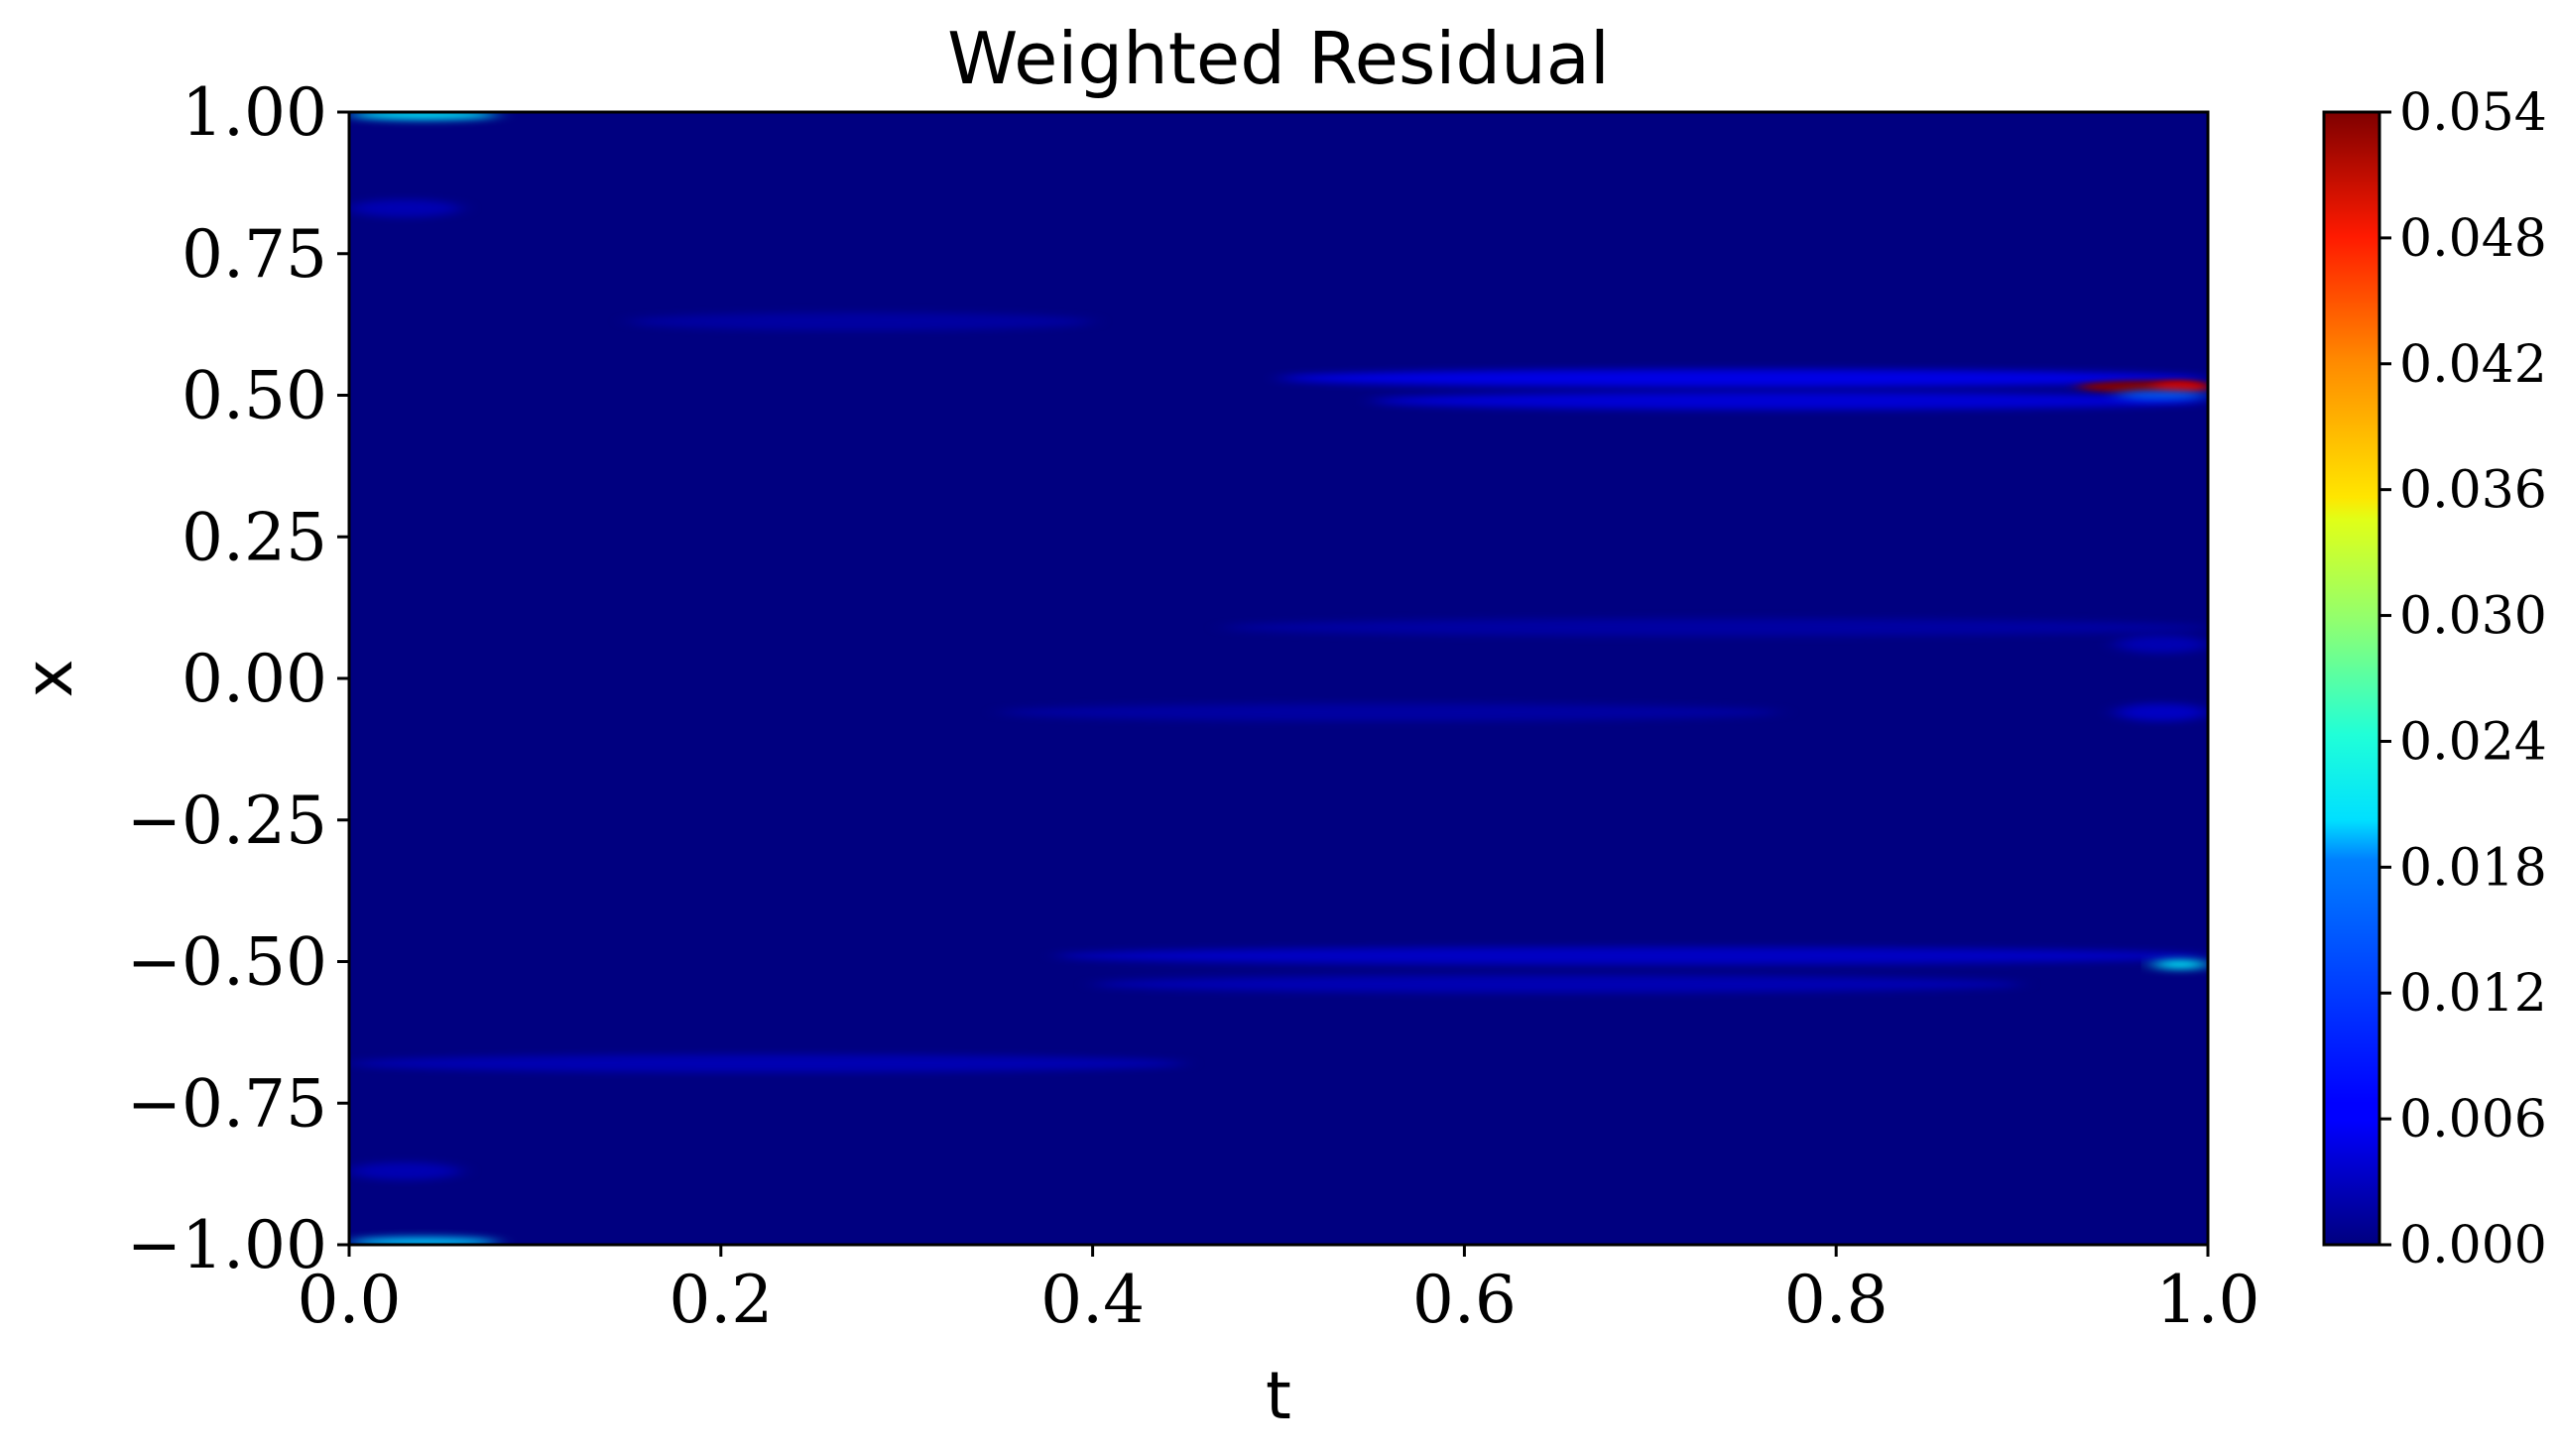  What do you see at coordinates (2473, 113) in the screenshot?
I see `colorbar-tick-label: 0.054` at bounding box center [2473, 113].